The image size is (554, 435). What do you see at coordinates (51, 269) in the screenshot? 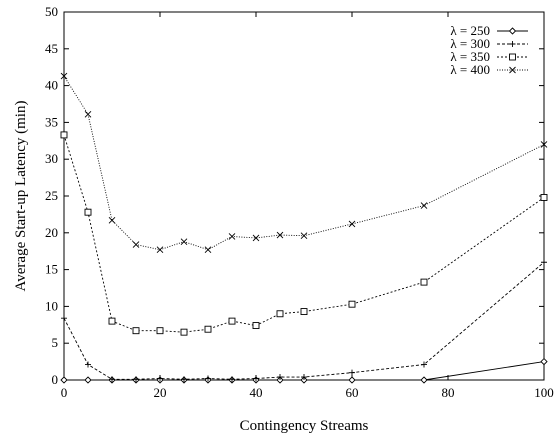
I see `y-tick-label: 15` at bounding box center [51, 269].